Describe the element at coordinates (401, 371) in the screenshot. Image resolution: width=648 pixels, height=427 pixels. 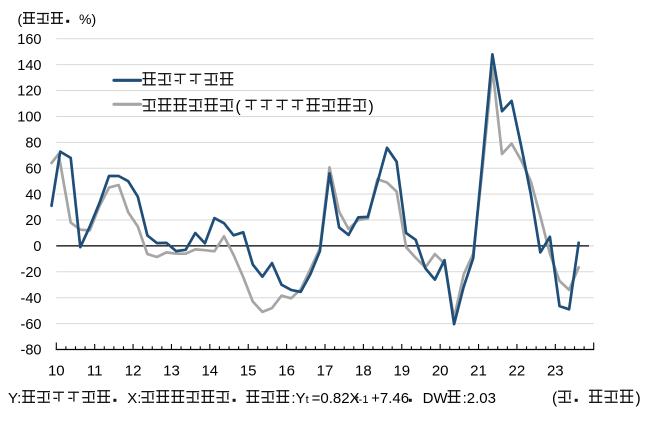
I see `svg-text: 19` at that location.